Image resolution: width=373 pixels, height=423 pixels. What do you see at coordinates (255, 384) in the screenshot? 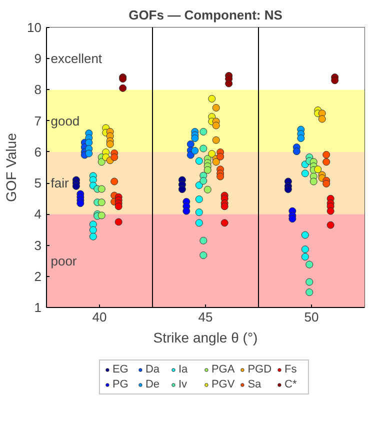
I see `legend-label: Sa` at bounding box center [255, 384].